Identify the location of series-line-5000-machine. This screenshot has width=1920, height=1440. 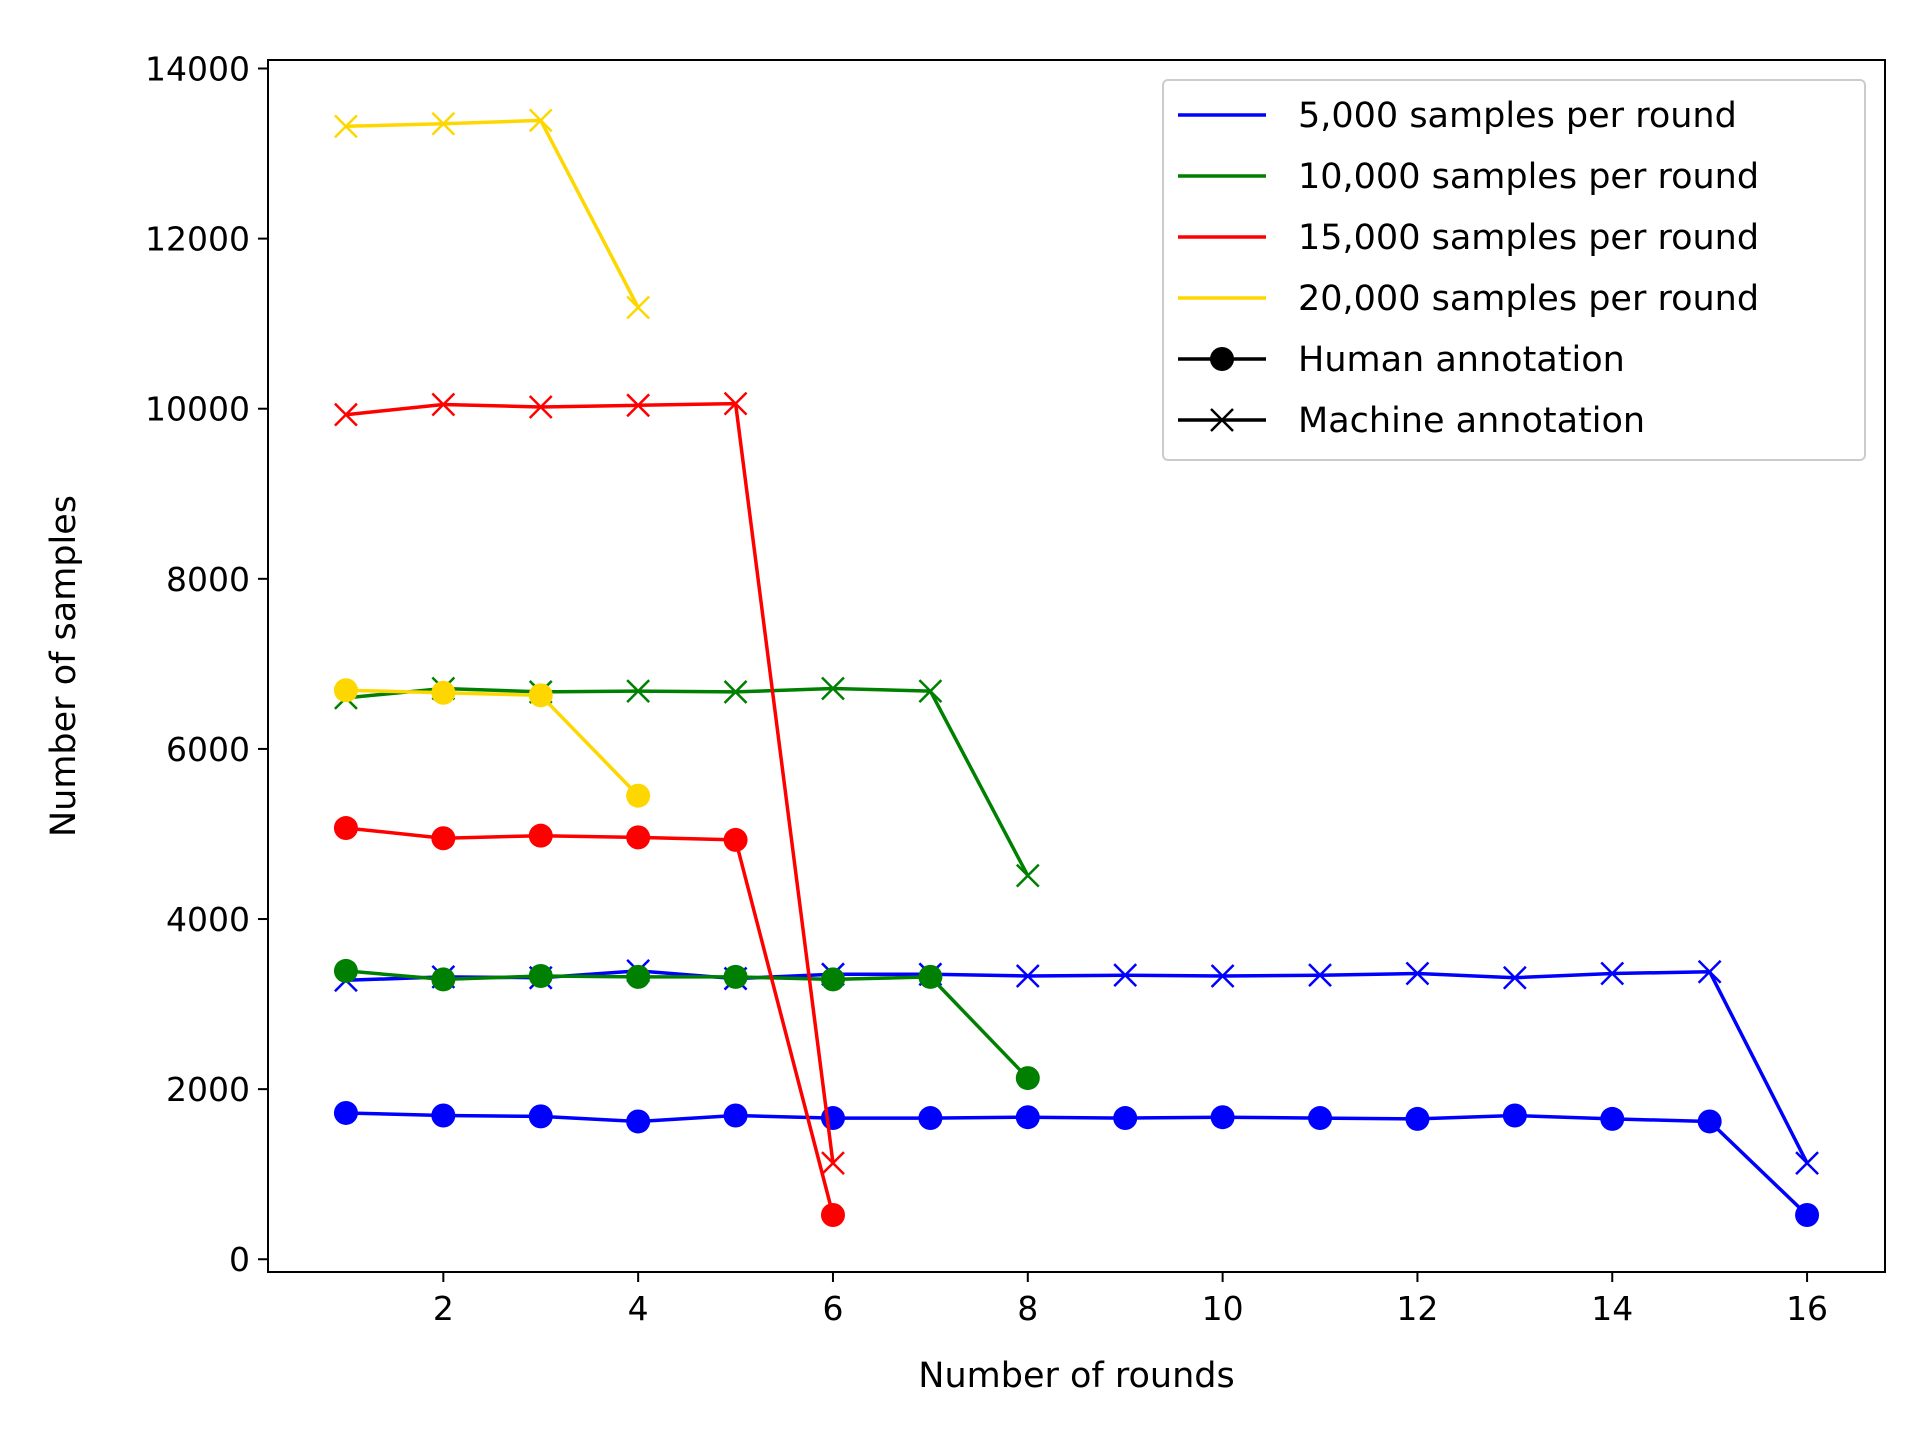
(1077, 1066).